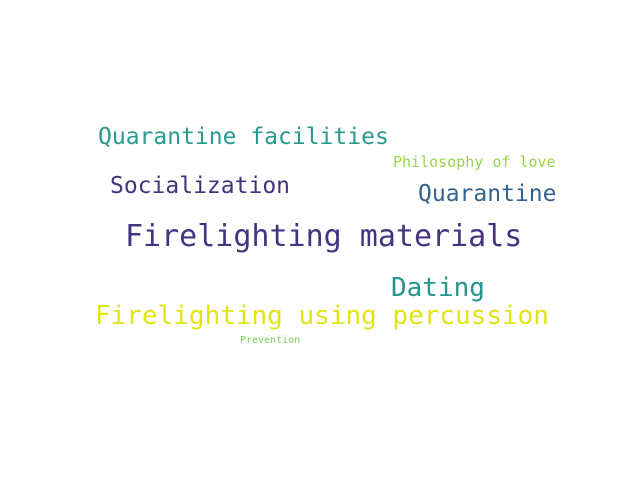 This screenshot has height=480, width=640. I want to click on word-firelighting-using-percussion: Firelighting using percussion, so click(322, 316).